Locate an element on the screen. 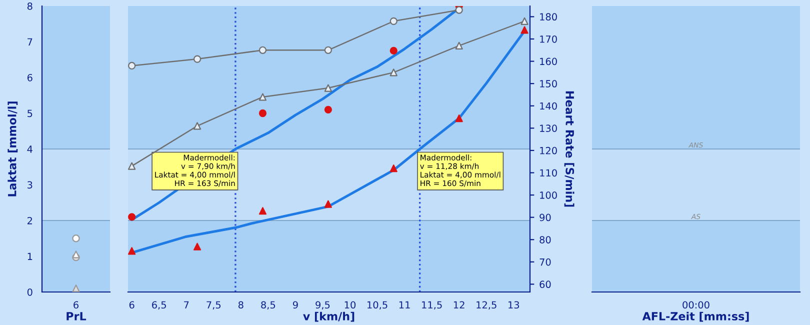  y2-tick-label: 140 is located at coordinates (548, 106).